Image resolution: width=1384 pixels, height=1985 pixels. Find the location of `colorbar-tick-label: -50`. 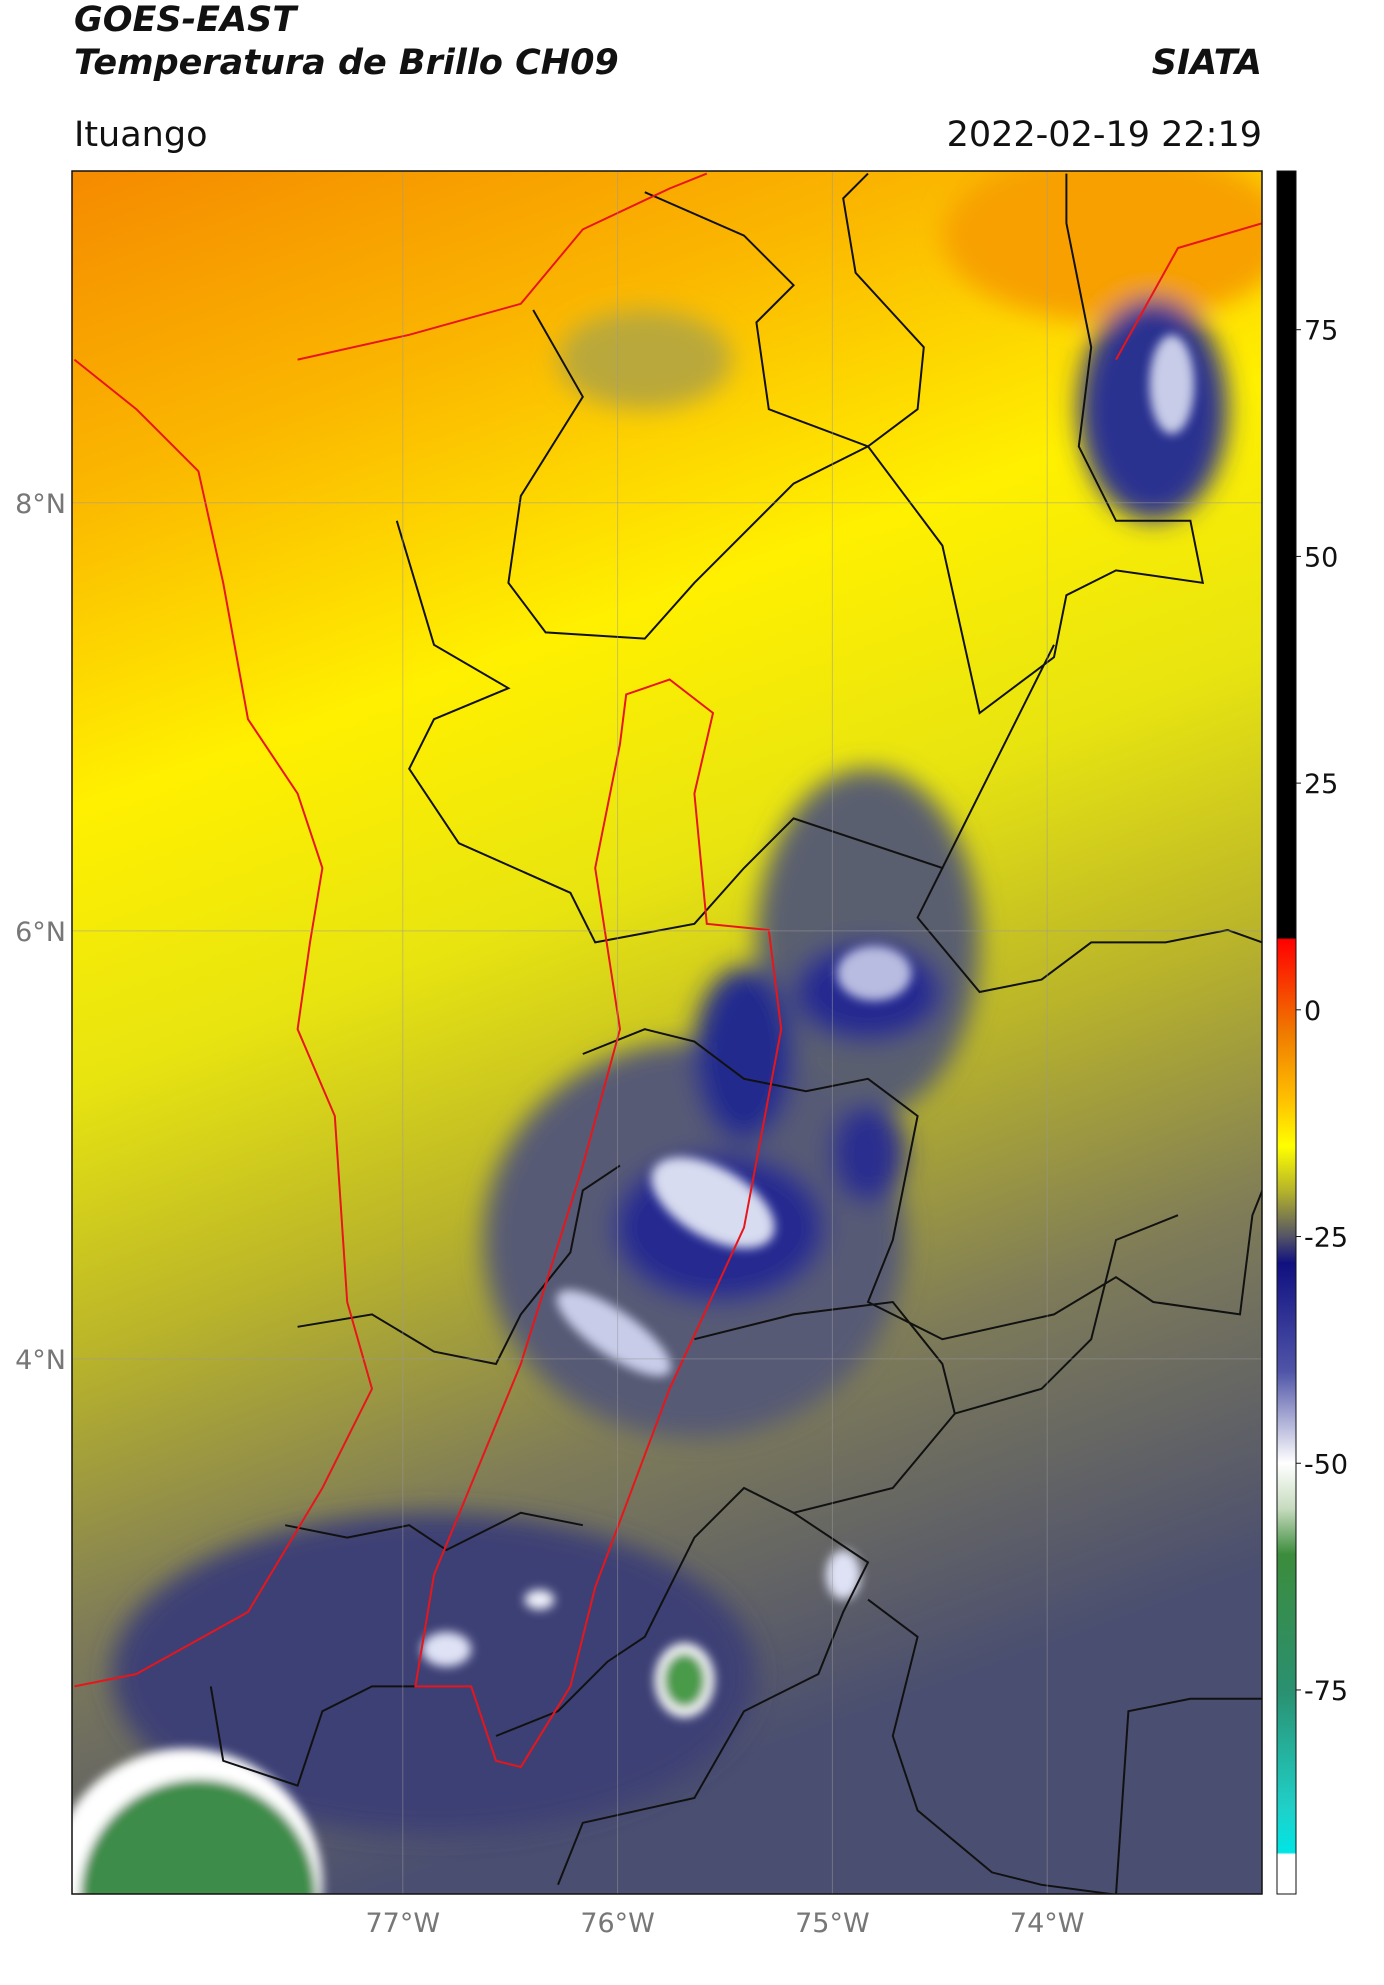

colorbar-tick-label: -50 is located at coordinates (1326, 1464).